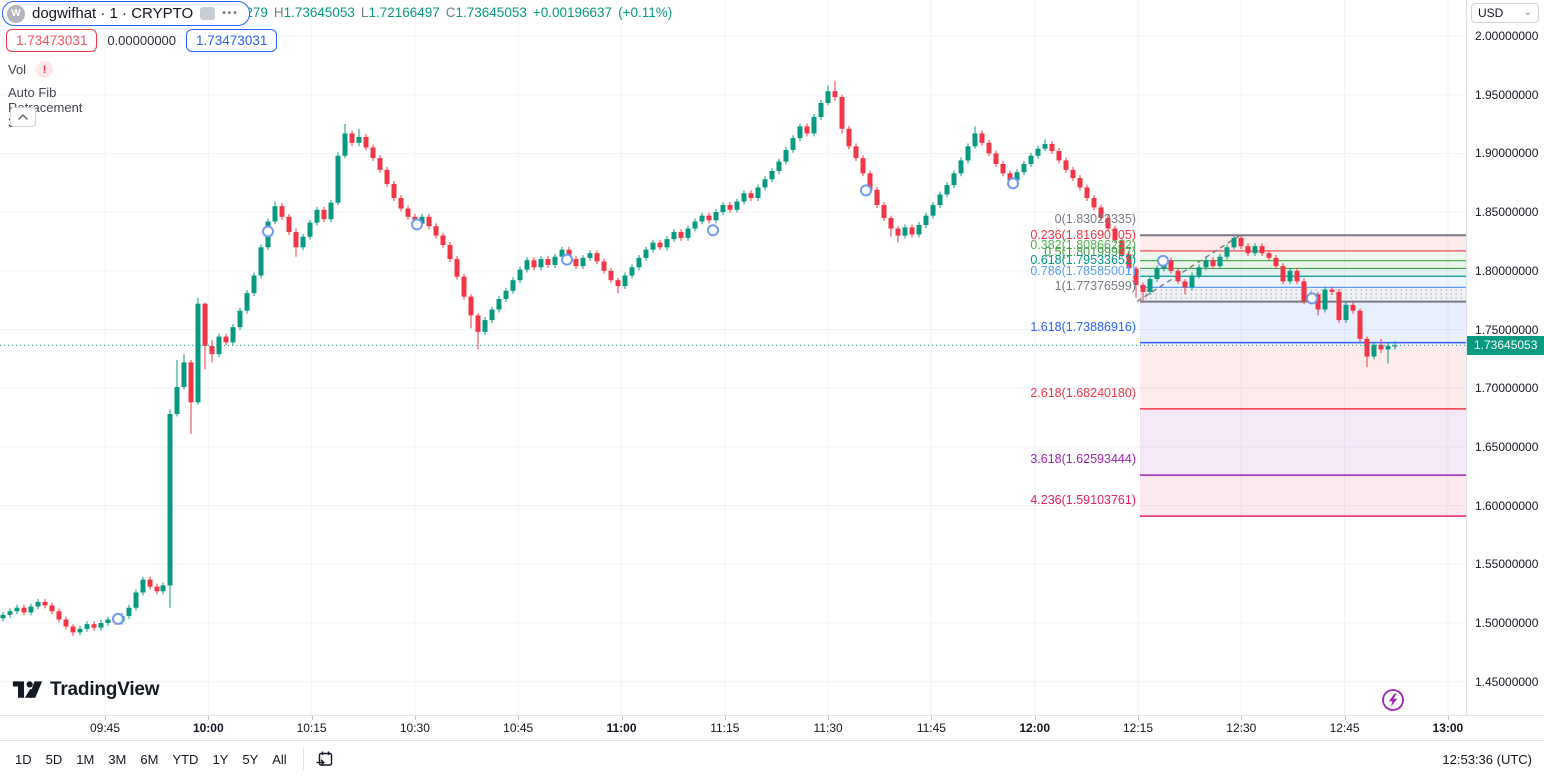  Describe the element at coordinates (1507, 505) in the screenshot. I see `price-axis-label: 1.60000000` at that location.